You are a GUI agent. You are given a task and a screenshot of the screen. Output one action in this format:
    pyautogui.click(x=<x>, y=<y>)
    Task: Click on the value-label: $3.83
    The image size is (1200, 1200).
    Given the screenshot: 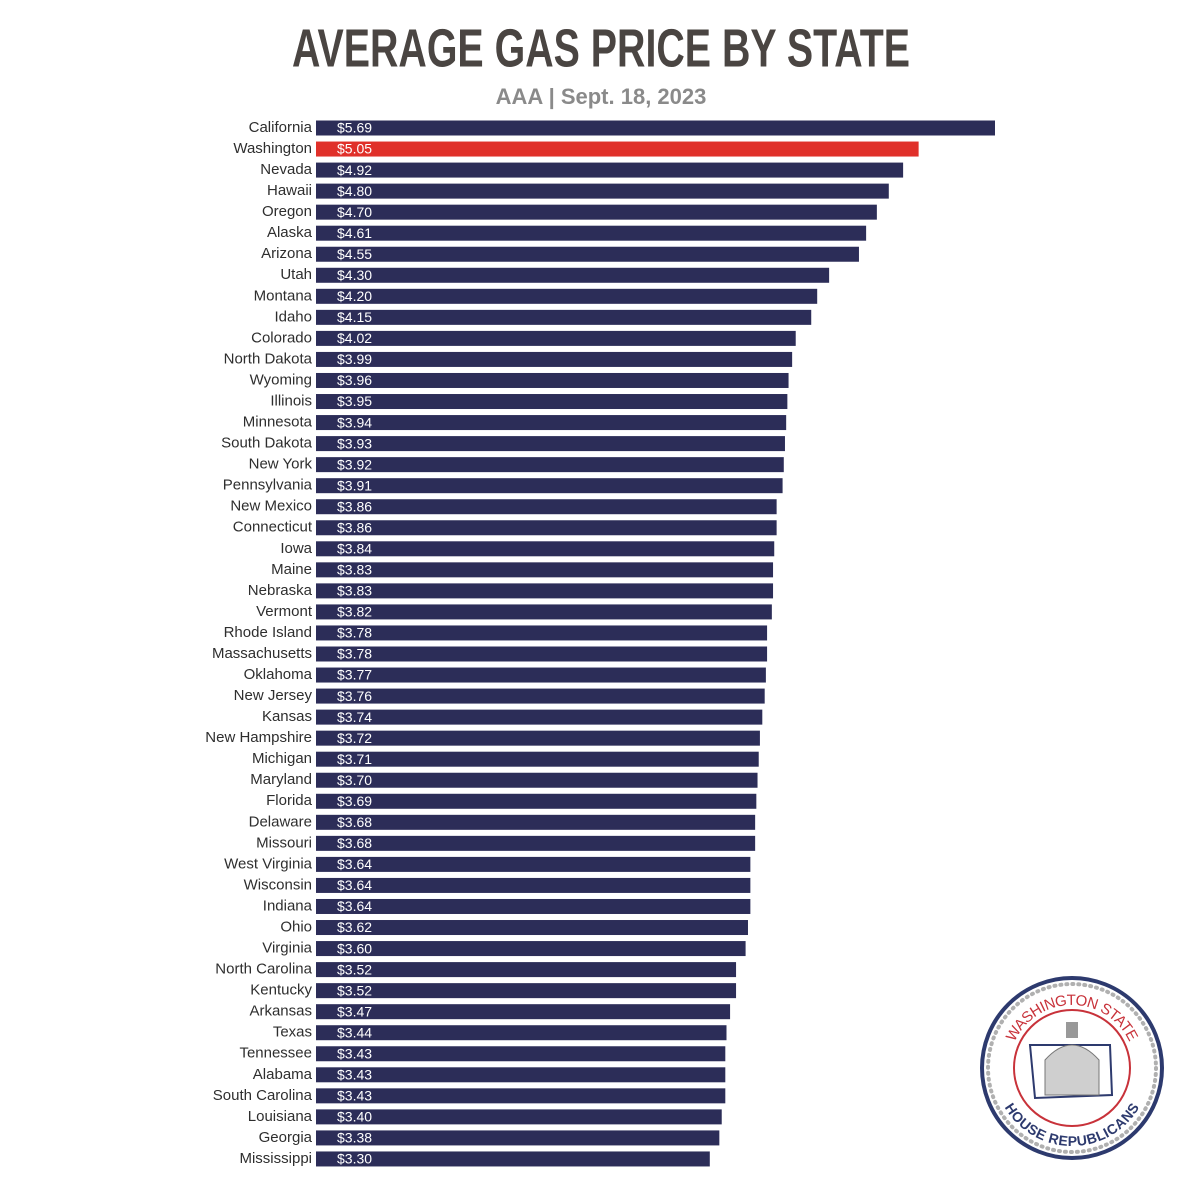 What is the action you would take?
    pyautogui.click(x=354, y=591)
    